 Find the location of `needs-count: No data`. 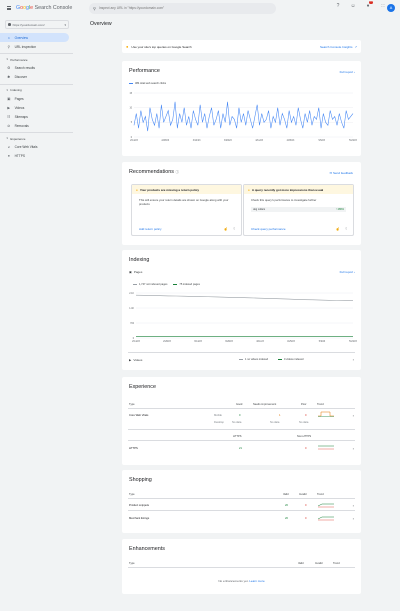

needs-count: No data is located at coordinates (275, 422).